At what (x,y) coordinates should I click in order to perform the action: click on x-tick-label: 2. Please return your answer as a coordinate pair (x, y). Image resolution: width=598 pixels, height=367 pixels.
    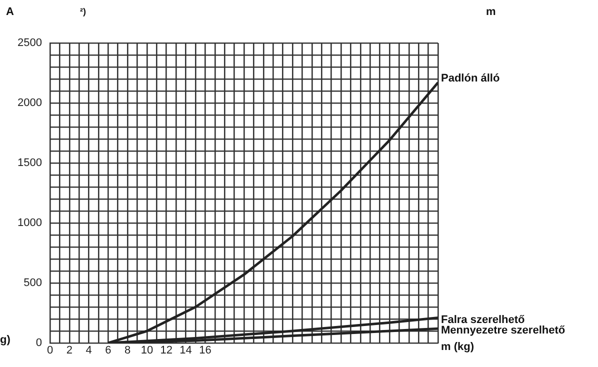
    Looking at the image, I should click on (69, 350).